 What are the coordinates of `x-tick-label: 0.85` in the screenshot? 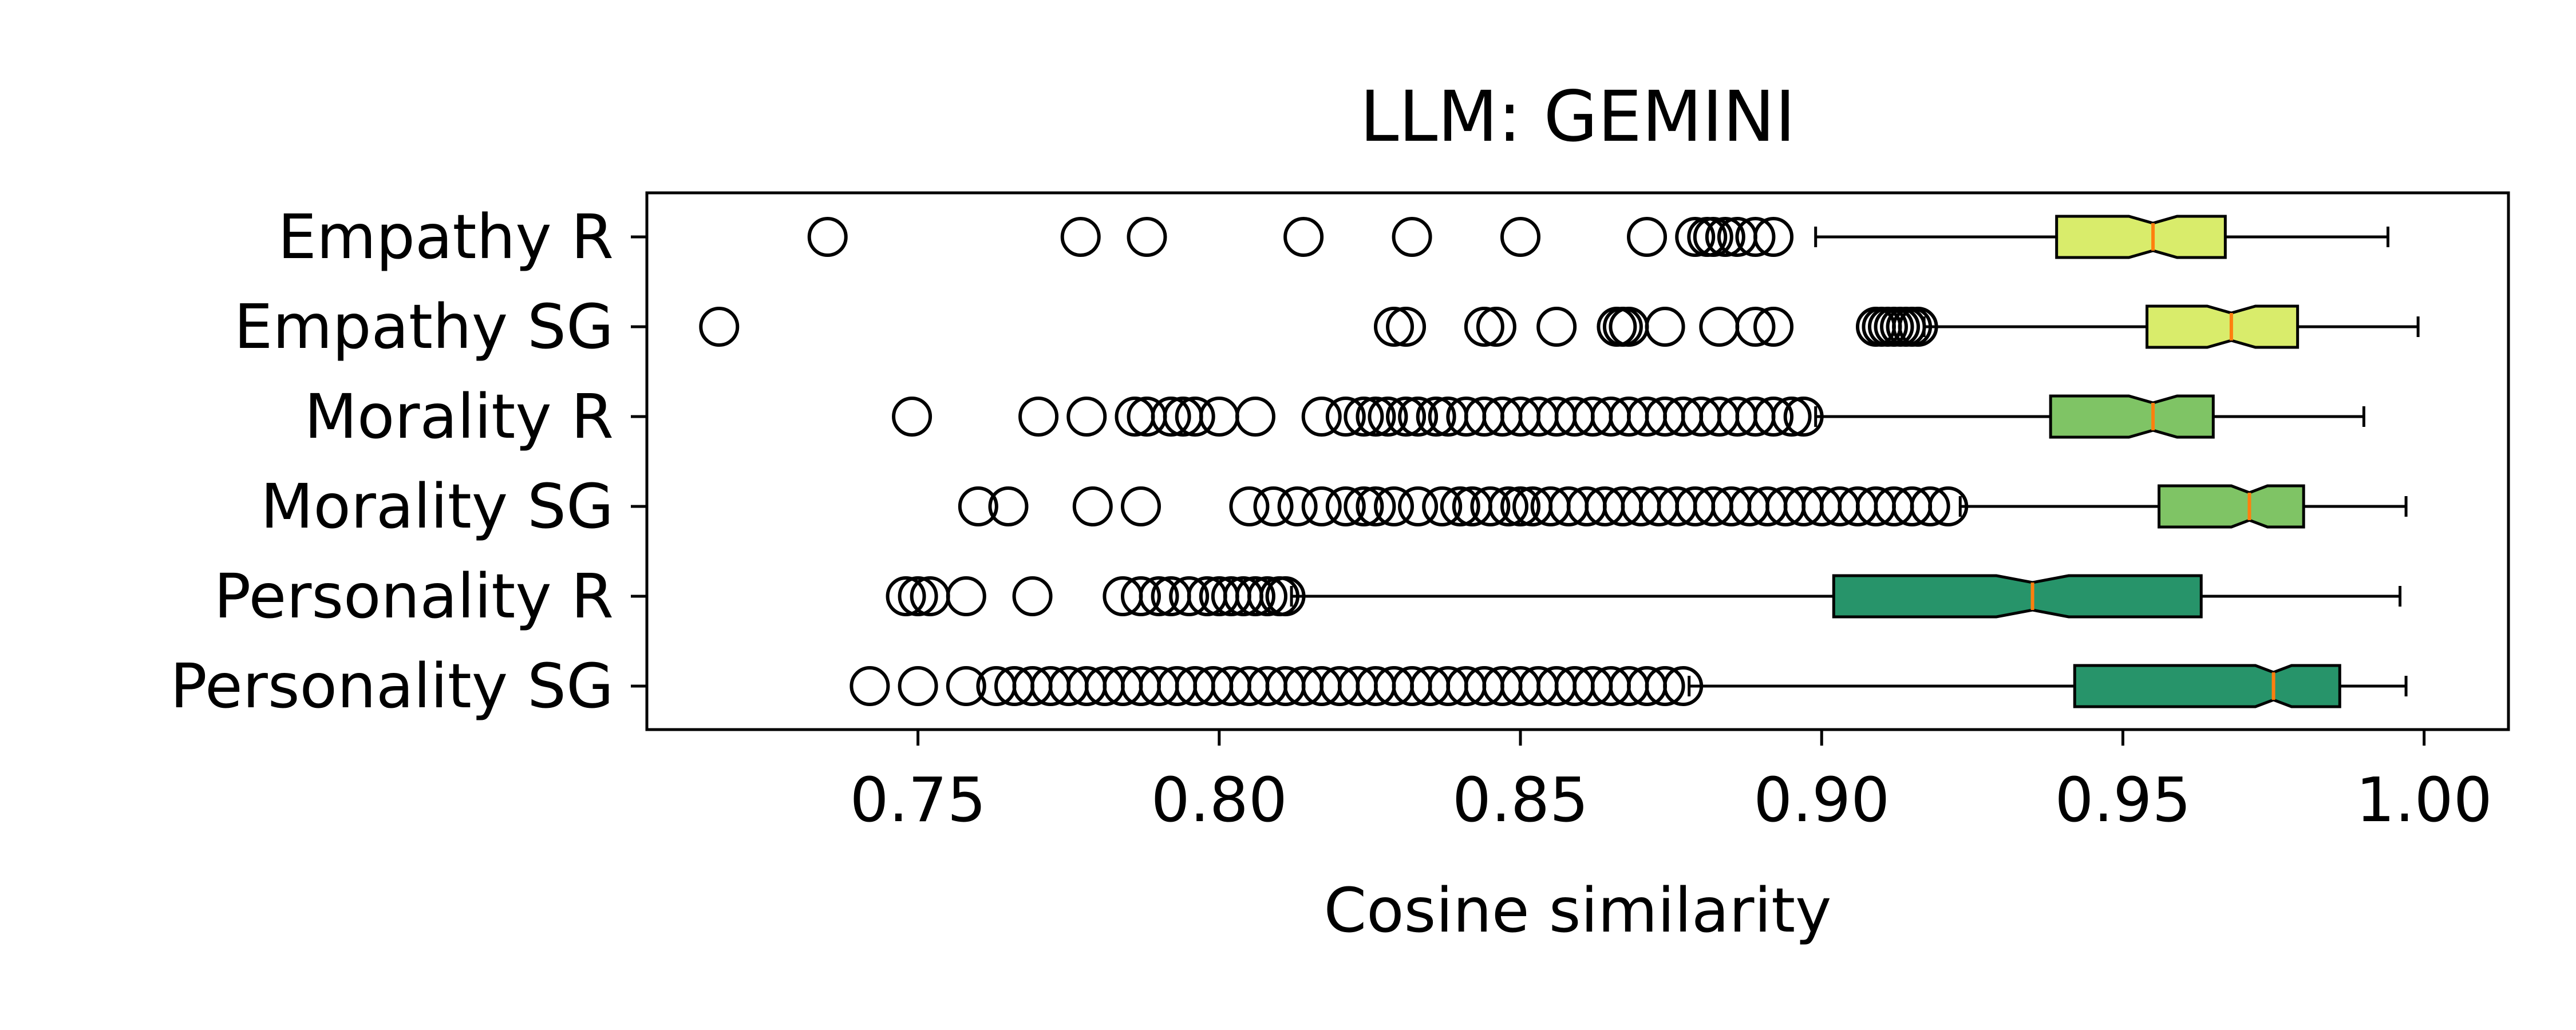 It's located at (1520, 800).